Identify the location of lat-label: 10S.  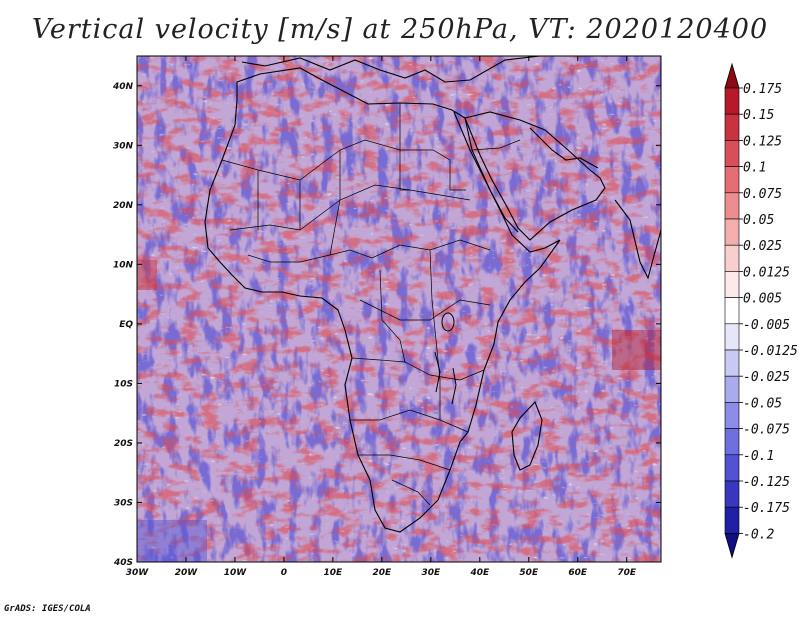
(123, 384).